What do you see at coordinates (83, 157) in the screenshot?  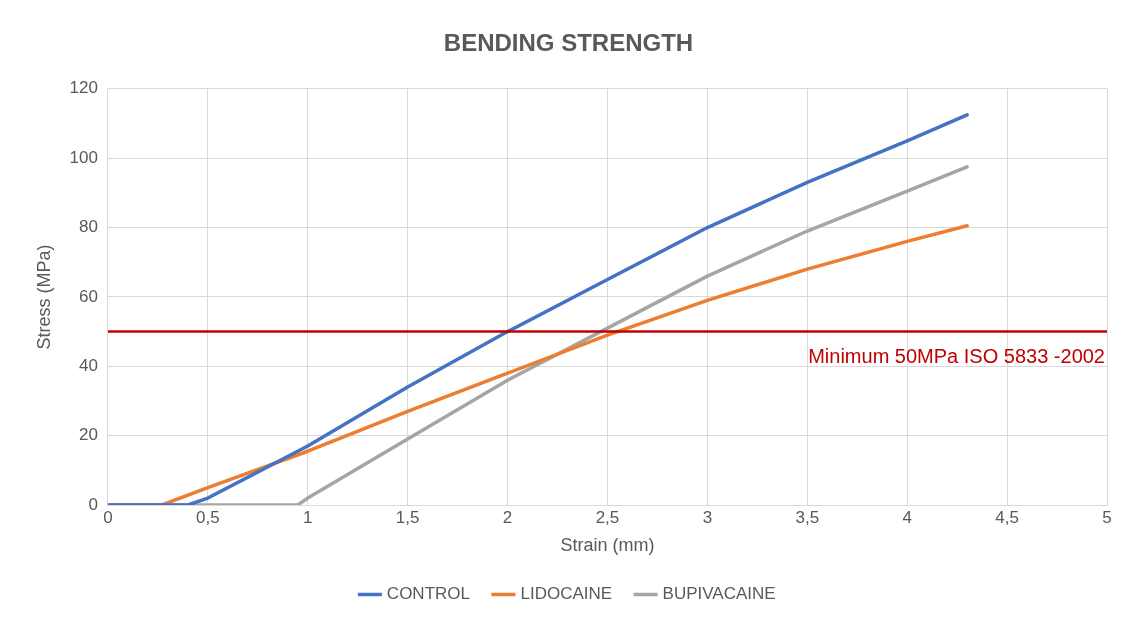 I see `y-tick-label: 100` at bounding box center [83, 157].